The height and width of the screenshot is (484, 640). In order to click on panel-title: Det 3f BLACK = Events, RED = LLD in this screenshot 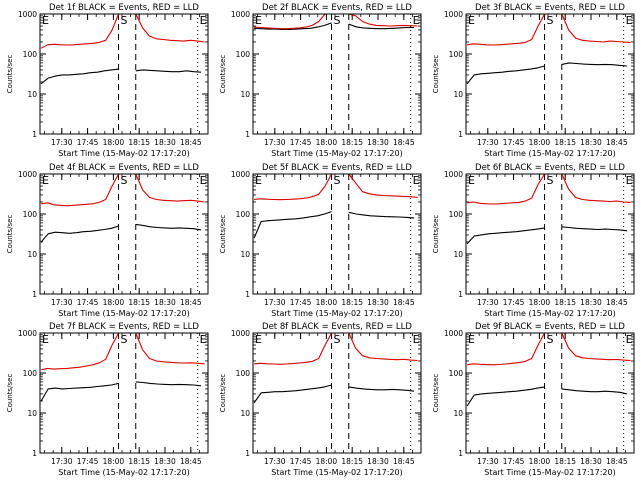, I will do `click(550, 8)`.